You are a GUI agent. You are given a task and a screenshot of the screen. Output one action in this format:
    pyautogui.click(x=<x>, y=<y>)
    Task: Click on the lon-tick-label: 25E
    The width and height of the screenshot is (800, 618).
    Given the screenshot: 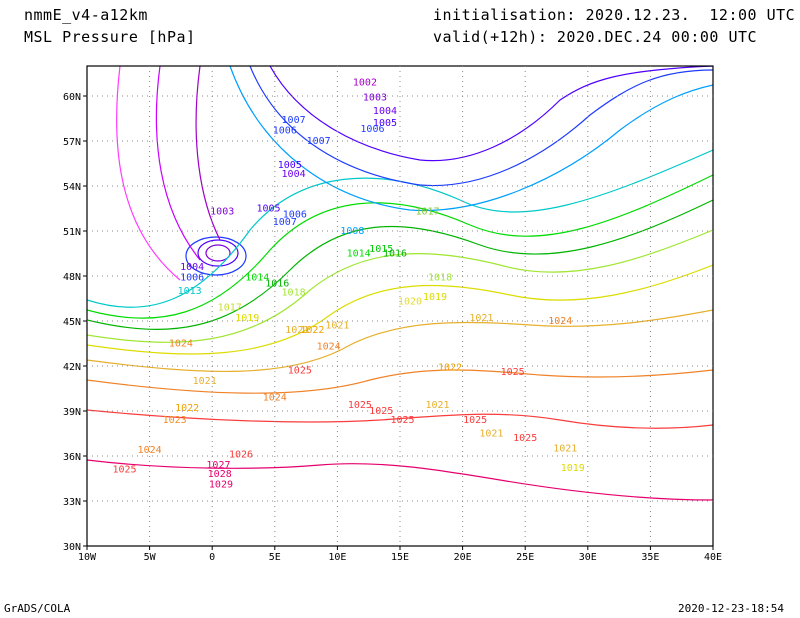 What is the action you would take?
    pyautogui.click(x=525, y=557)
    